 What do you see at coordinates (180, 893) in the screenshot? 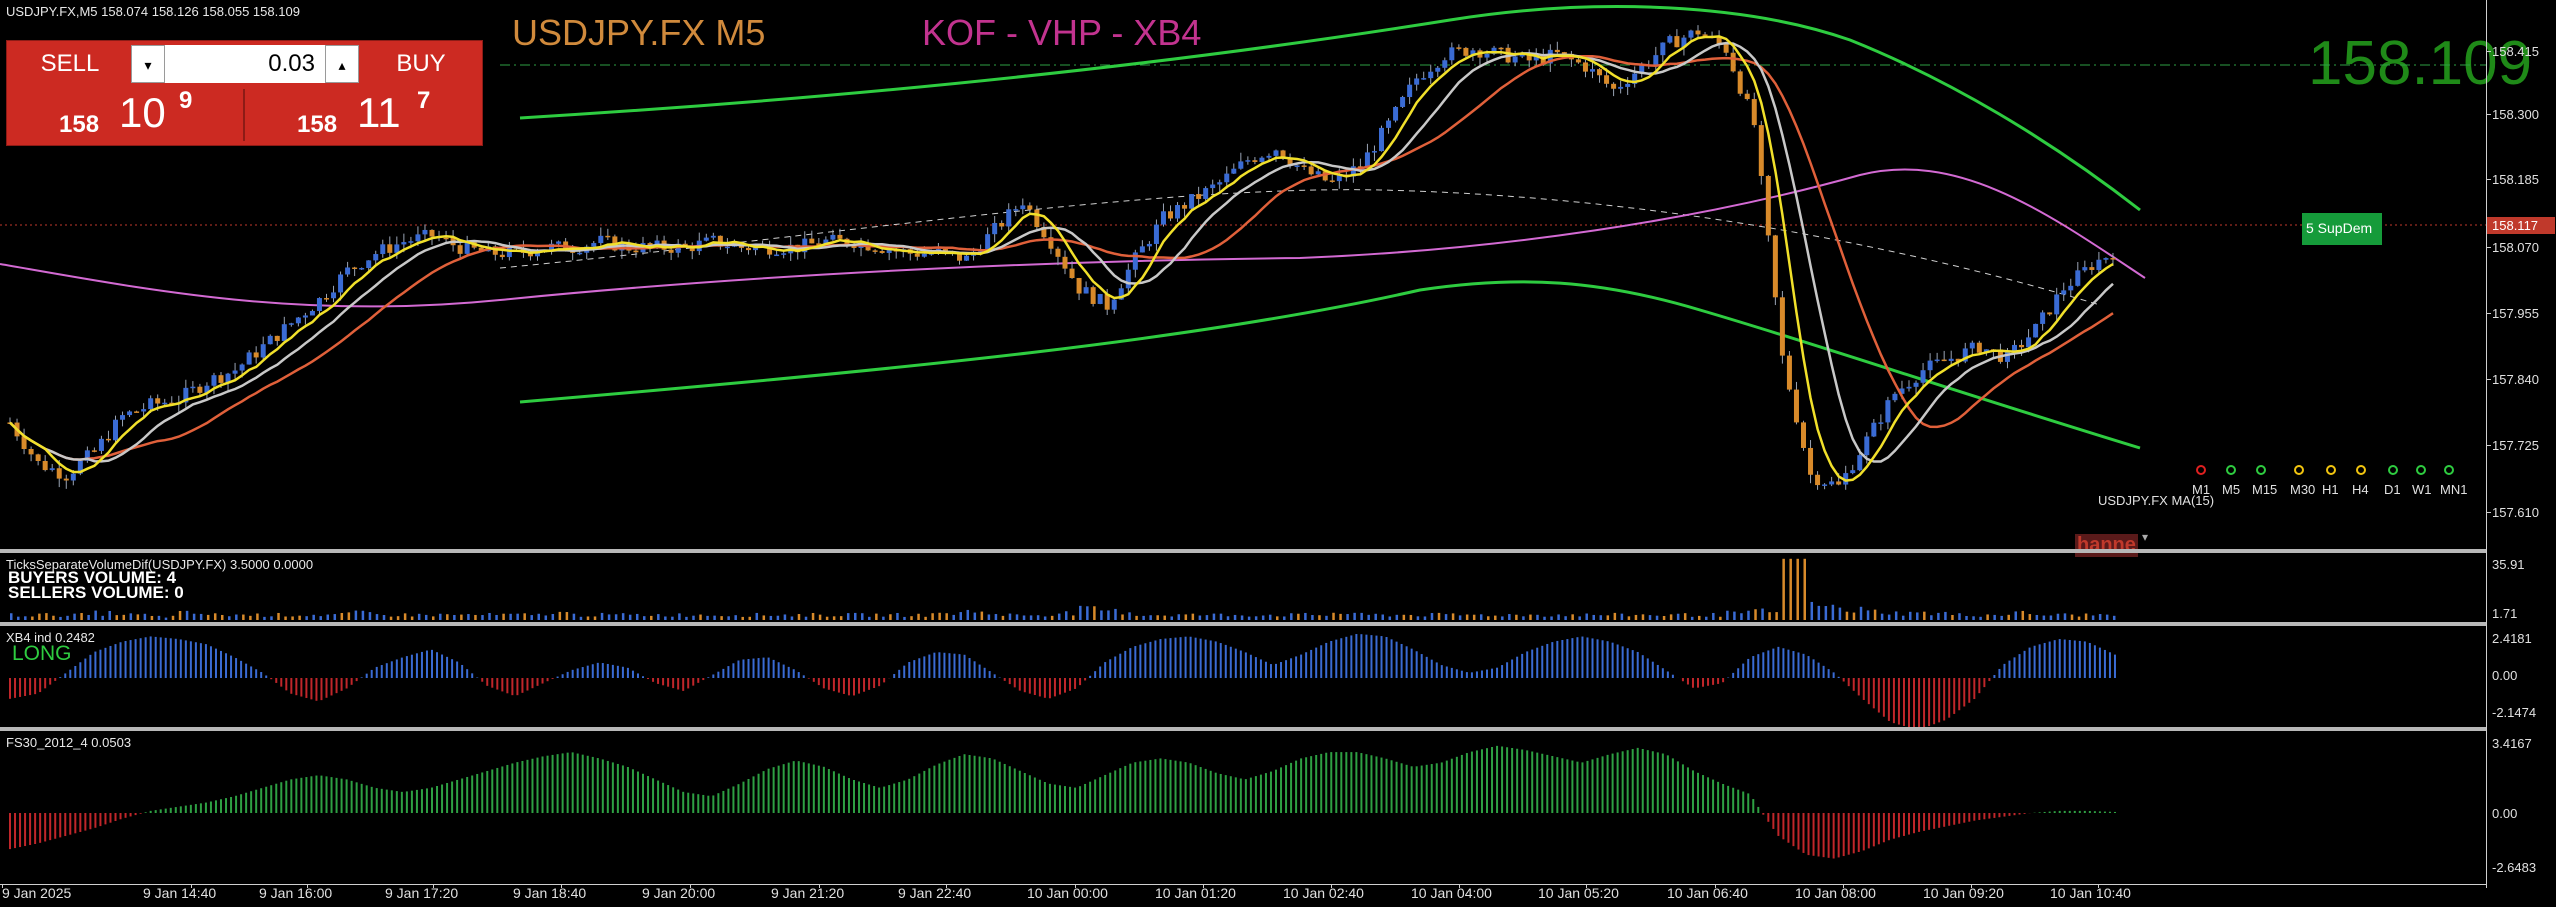
I see `time-axis-label: 9 Jan 14:40` at bounding box center [180, 893].